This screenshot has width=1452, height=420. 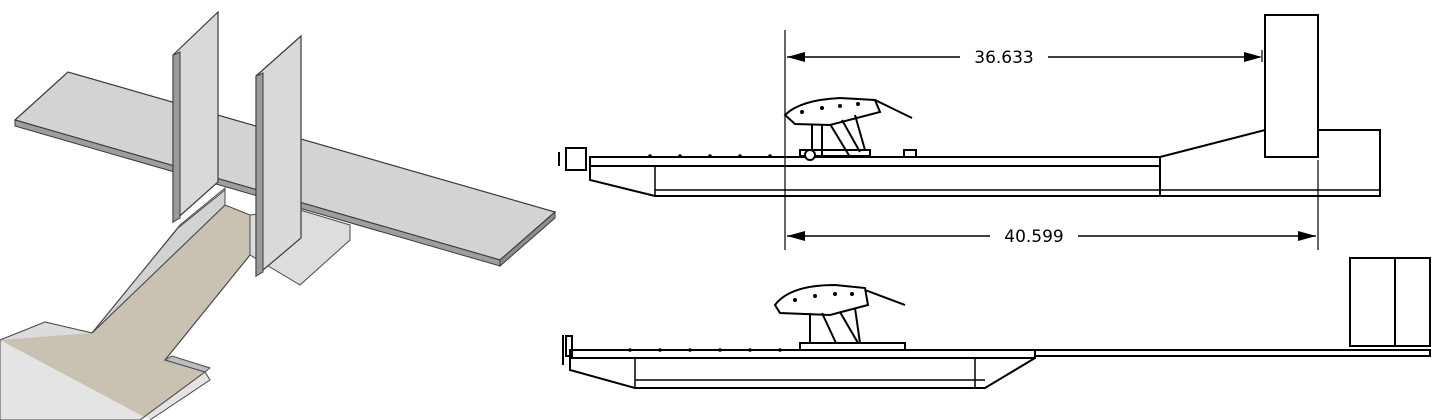 What do you see at coordinates (105, 380) in the screenshot?
I see `floor-slab-edge` at bounding box center [105, 380].